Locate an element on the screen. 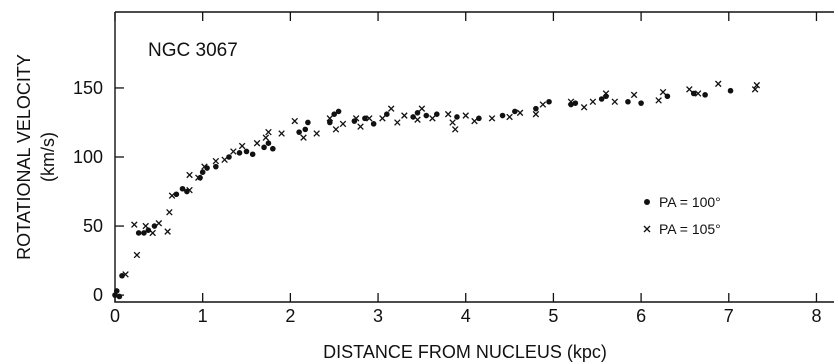 The width and height of the screenshot is (838, 364). chart-title: NGC 3067 is located at coordinates (193, 50).